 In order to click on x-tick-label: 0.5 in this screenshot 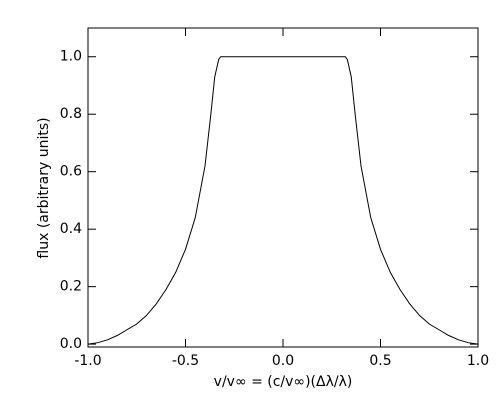, I will do `click(380, 361)`.